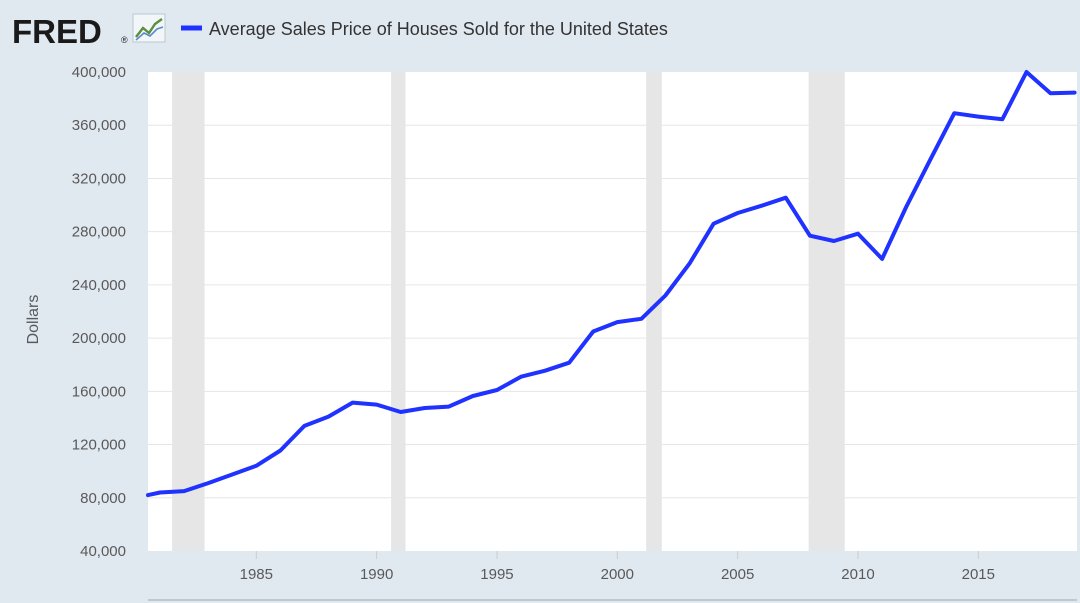 The width and height of the screenshot is (1080, 603). Describe the element at coordinates (99, 445) in the screenshot. I see `y-tick-label-2: 120,000` at that location.